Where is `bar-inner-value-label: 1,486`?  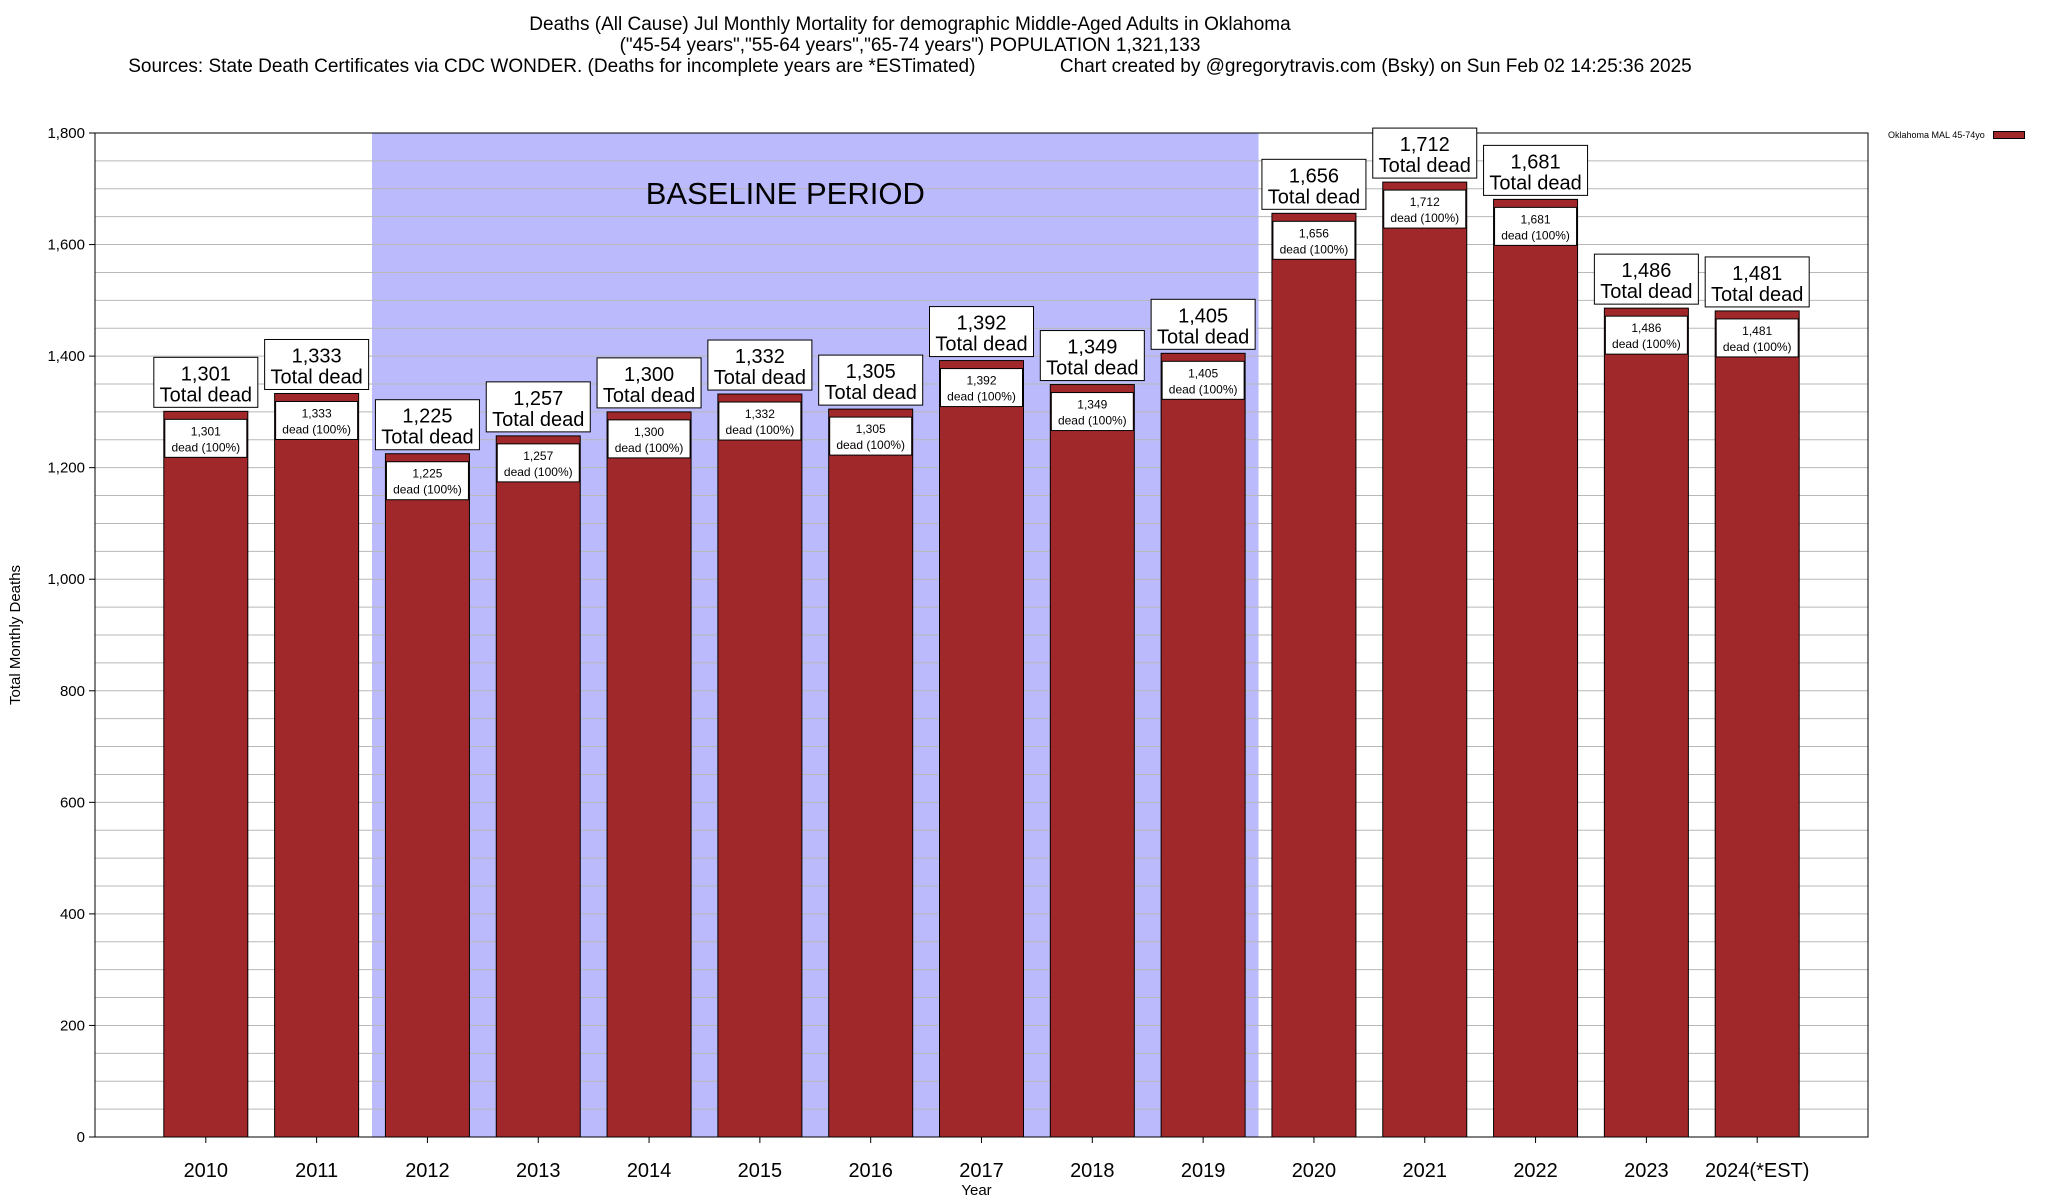
bar-inner-value-label: 1,486 is located at coordinates (1646, 328).